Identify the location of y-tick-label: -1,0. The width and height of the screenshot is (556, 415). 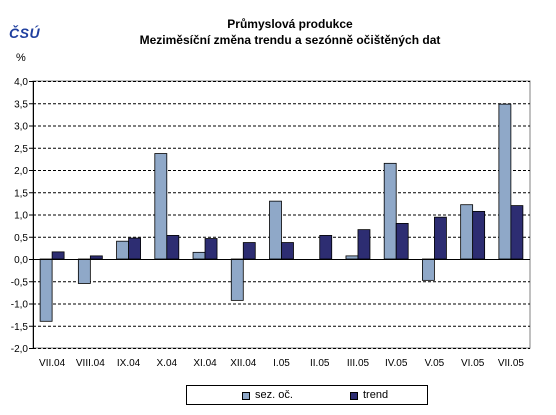
(20, 305).